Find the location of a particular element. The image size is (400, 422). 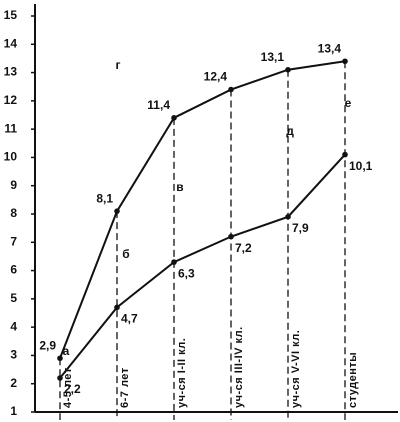

y-tick-label: 4 is located at coordinates (13, 326).